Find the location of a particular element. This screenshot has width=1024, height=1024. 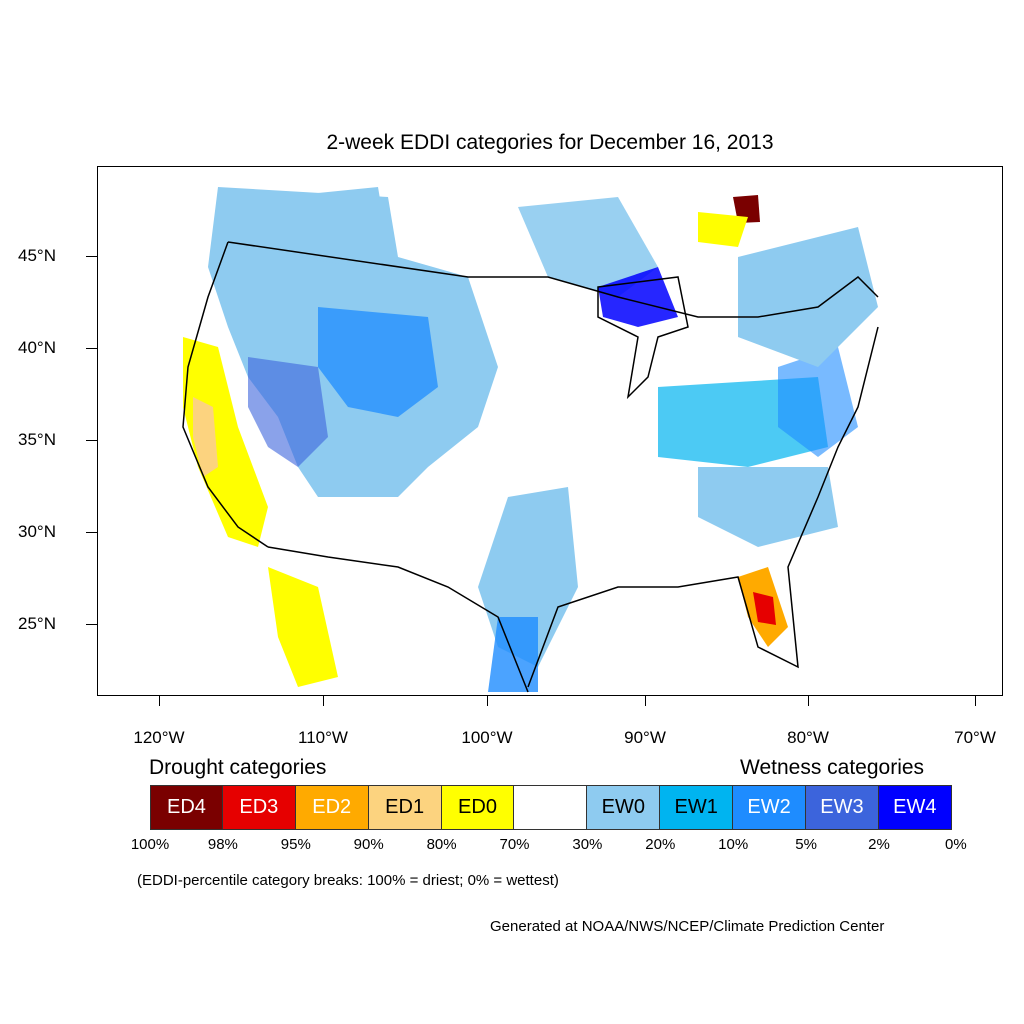

lat-label-45: 45°N is located at coordinates (37, 255).